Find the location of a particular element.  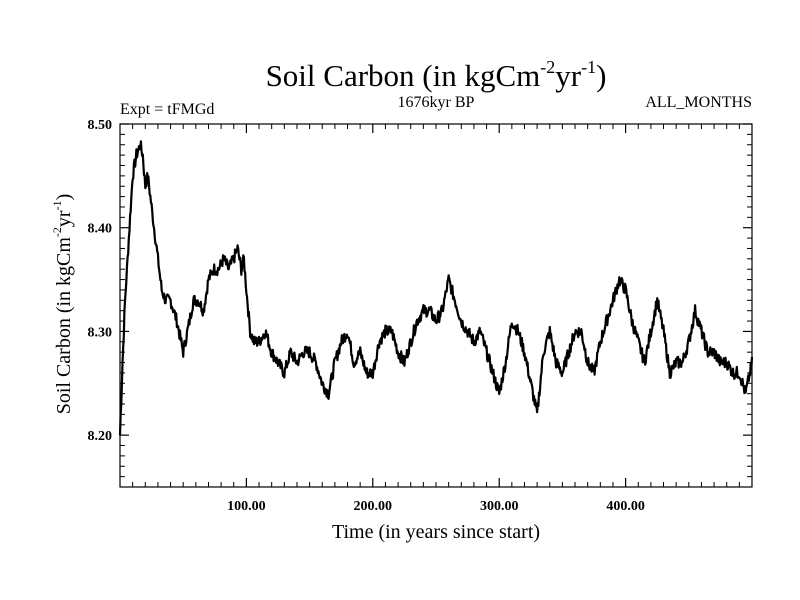

y-tick-label: 8.50 is located at coordinates (100, 125).